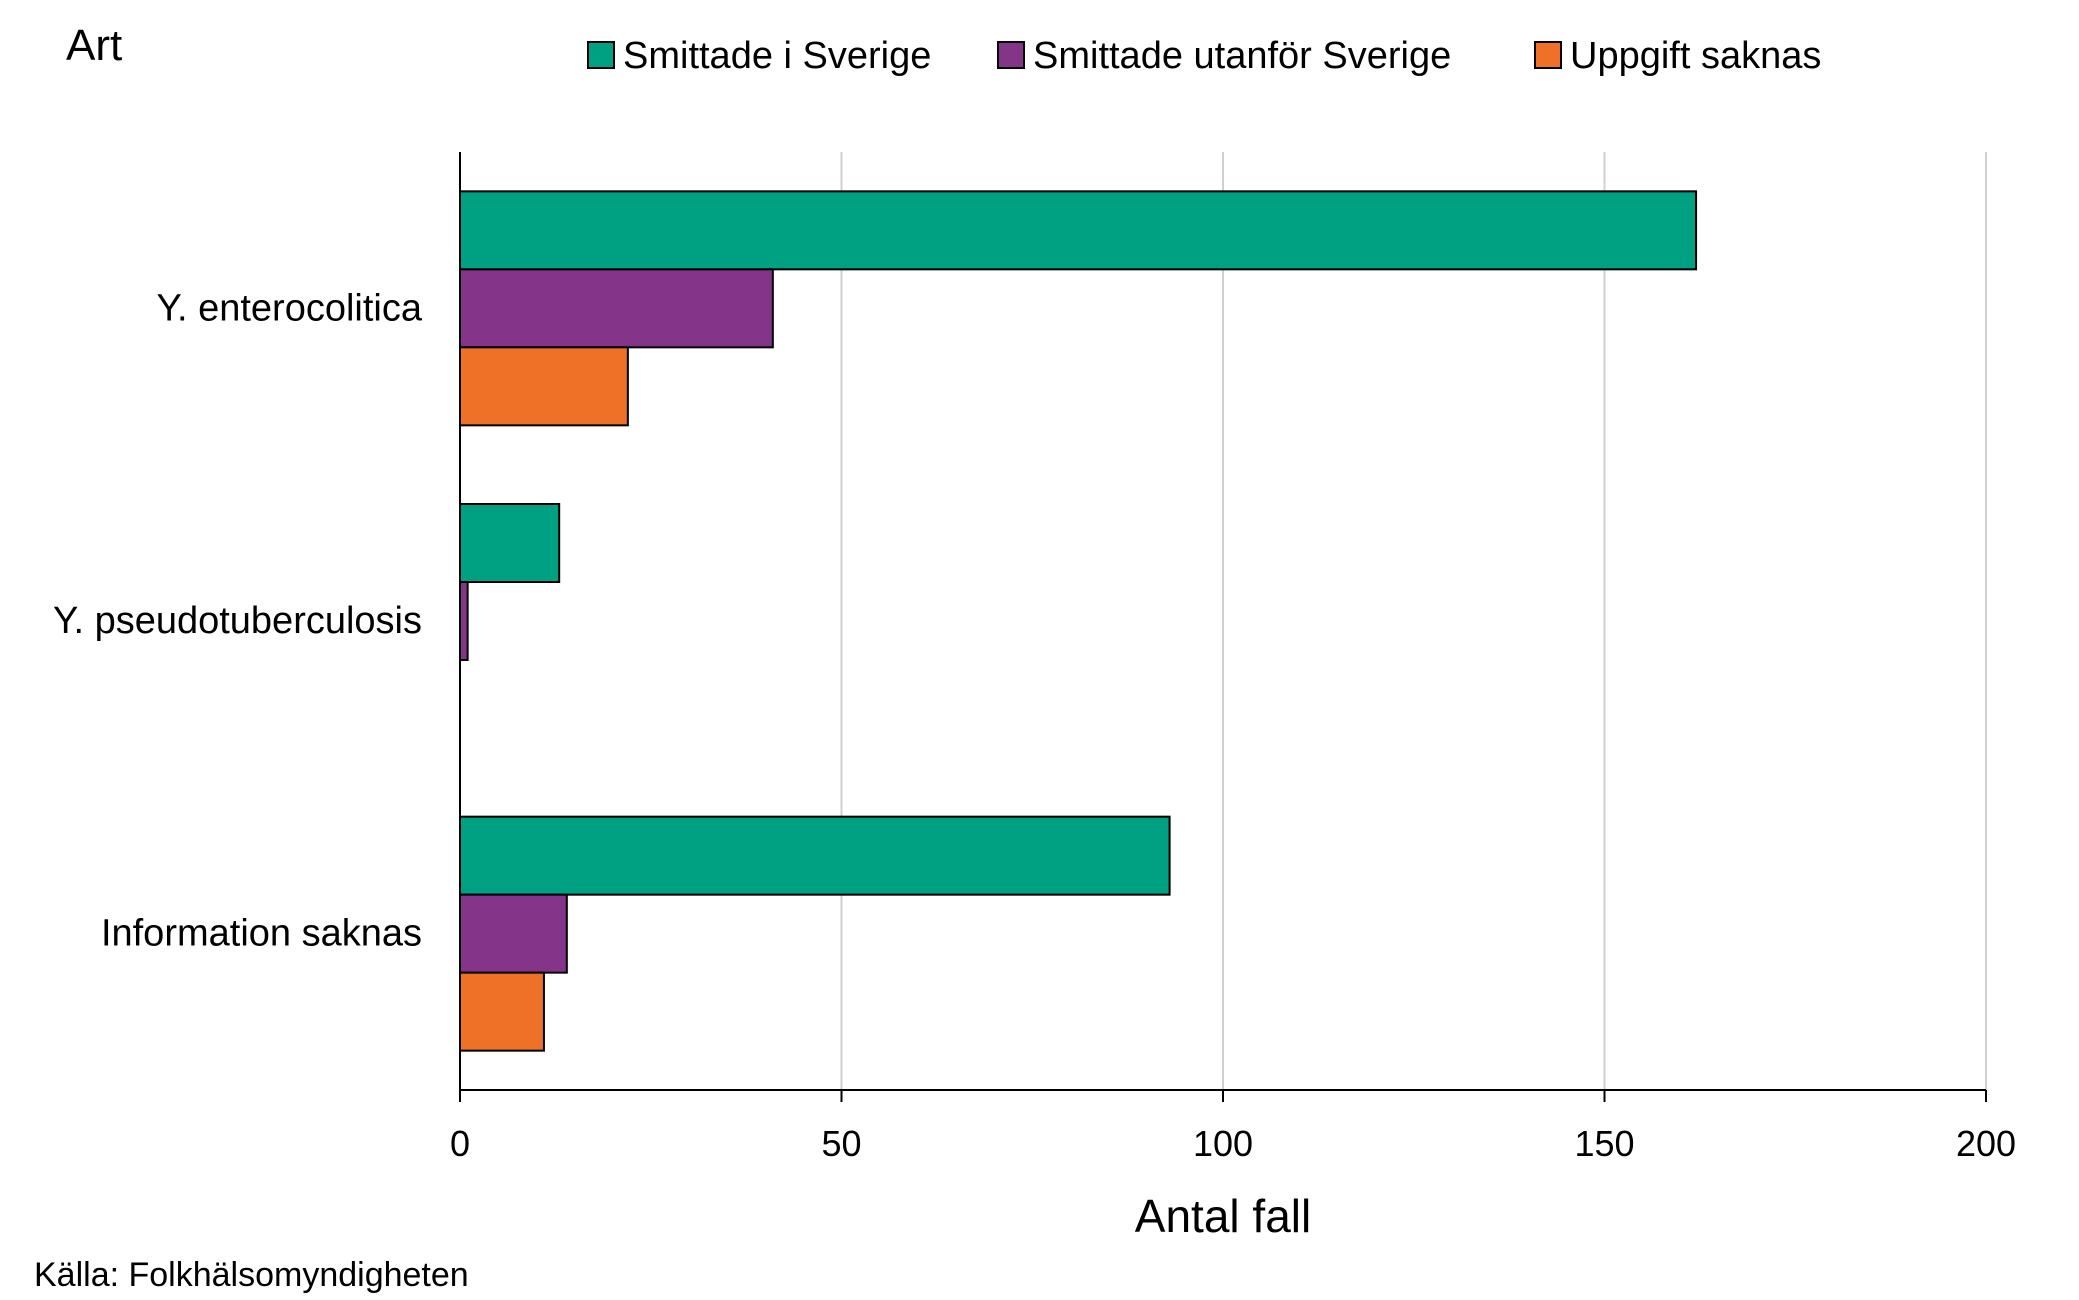 The image size is (2079, 1300). Describe the element at coordinates (460, 1143) in the screenshot. I see `x-tick-label: 0` at that location.